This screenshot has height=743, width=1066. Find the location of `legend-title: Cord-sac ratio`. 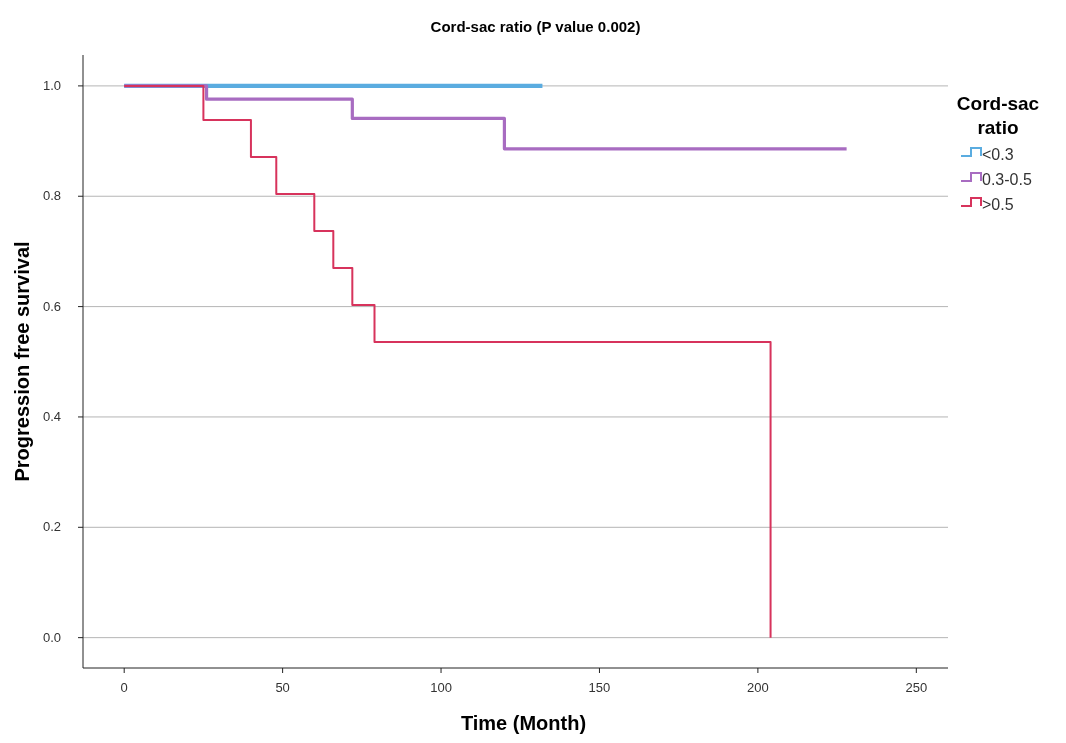

legend-title: Cord-sac ratio is located at coordinates (998, 115).